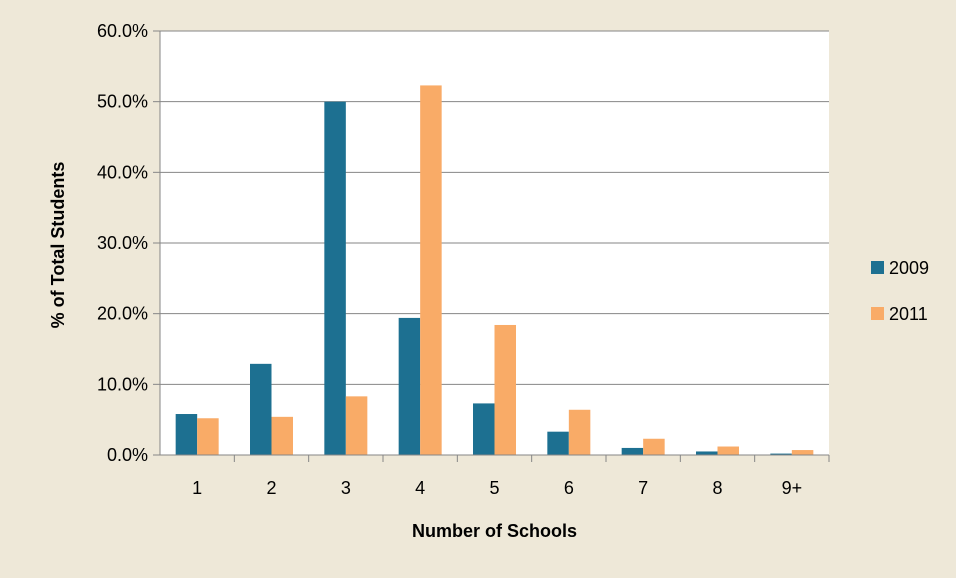 This screenshot has width=956, height=578. What do you see at coordinates (781, 454) in the screenshot?
I see `bar-2009-9+` at bounding box center [781, 454].